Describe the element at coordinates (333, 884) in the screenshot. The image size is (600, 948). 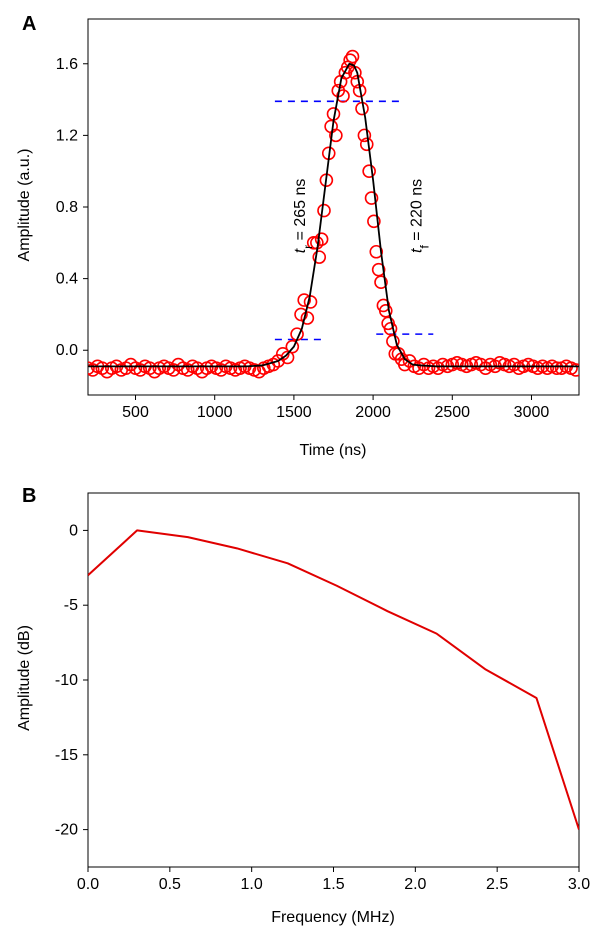
I see `x-tick-label: 1.5` at that location.